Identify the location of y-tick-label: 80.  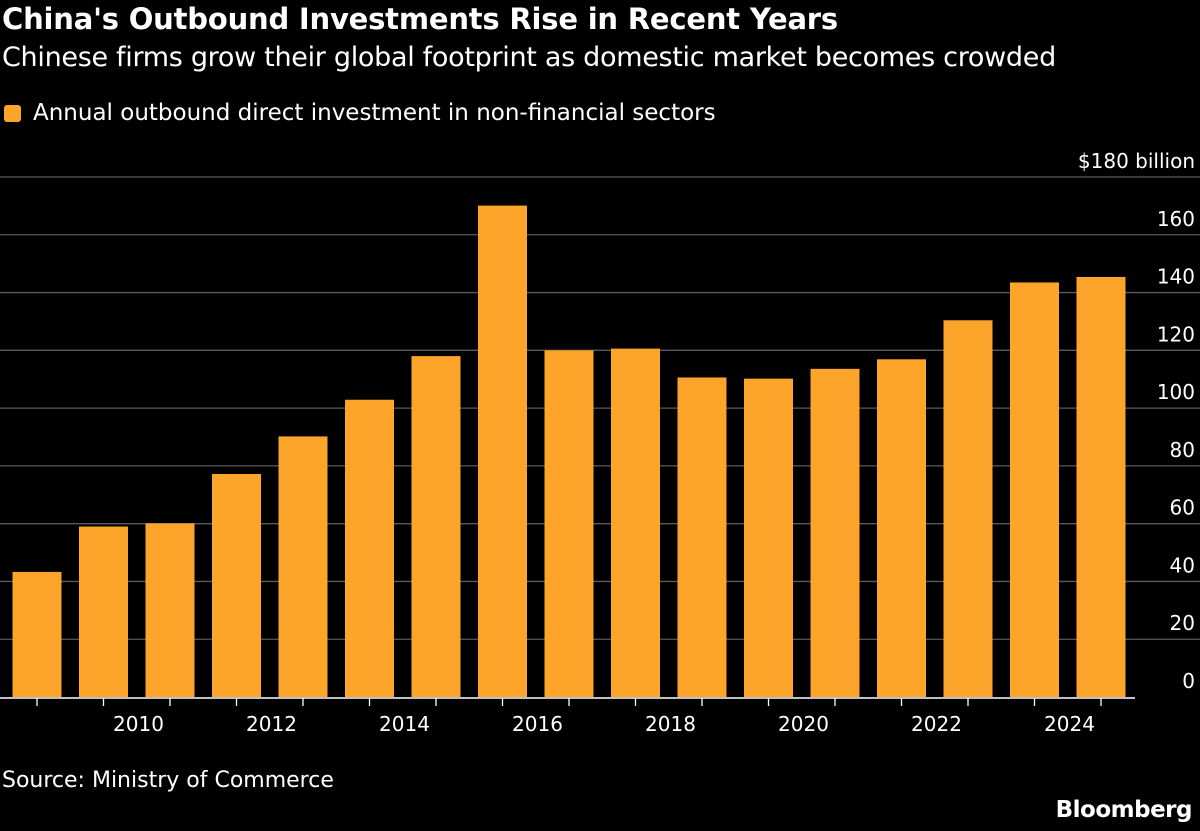
(1182, 450).